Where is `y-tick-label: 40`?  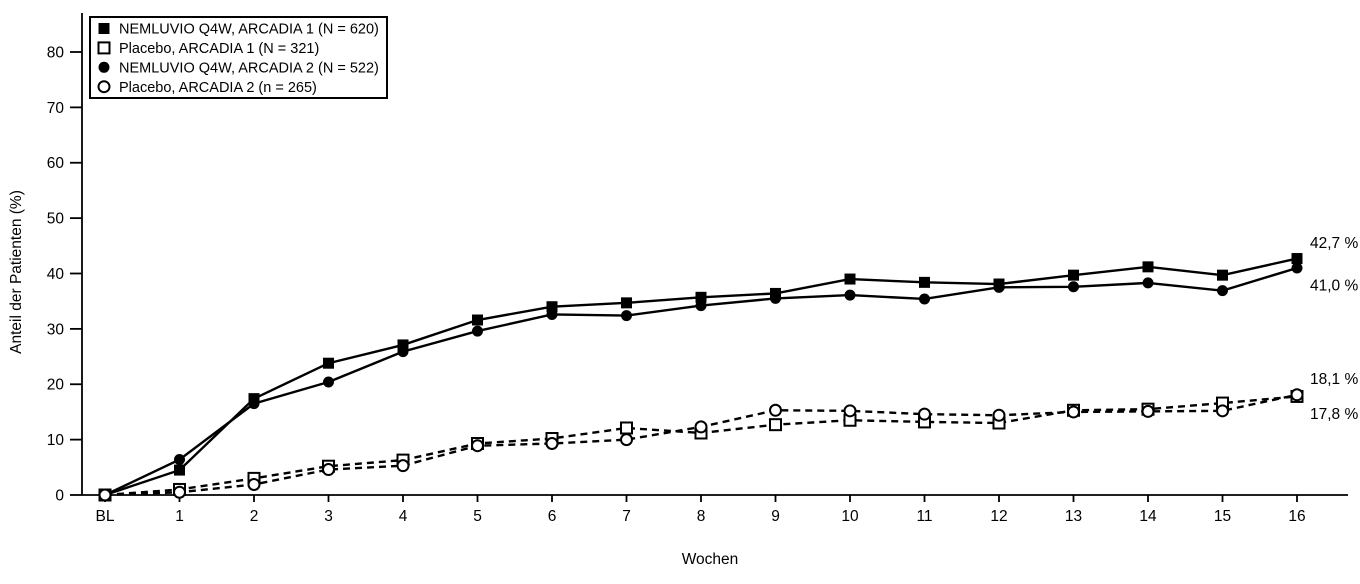
y-tick-label: 40 is located at coordinates (56, 274).